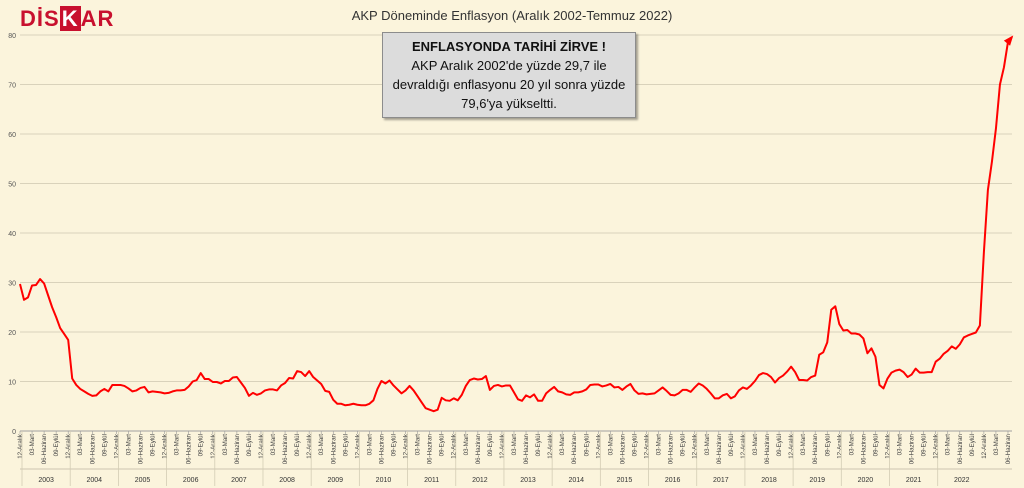 The height and width of the screenshot is (488, 1024). What do you see at coordinates (287, 480) in the screenshot?
I see `year-label-2008: 2008` at bounding box center [287, 480].